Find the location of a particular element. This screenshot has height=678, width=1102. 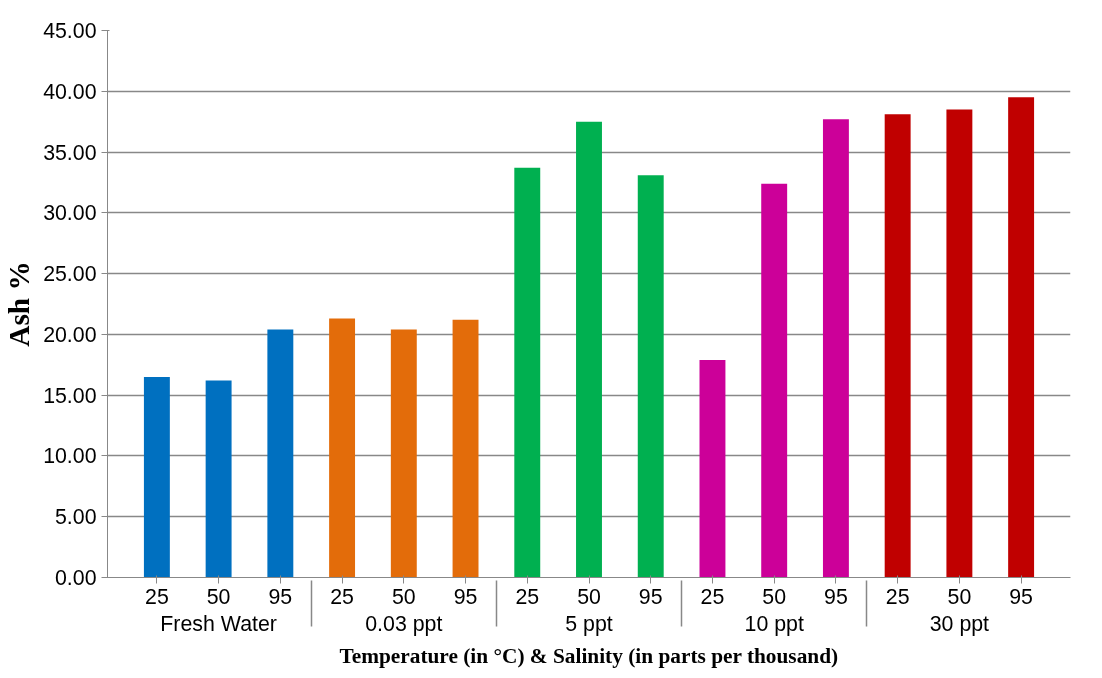

series-label: Fresh Water is located at coordinates (218, 623).